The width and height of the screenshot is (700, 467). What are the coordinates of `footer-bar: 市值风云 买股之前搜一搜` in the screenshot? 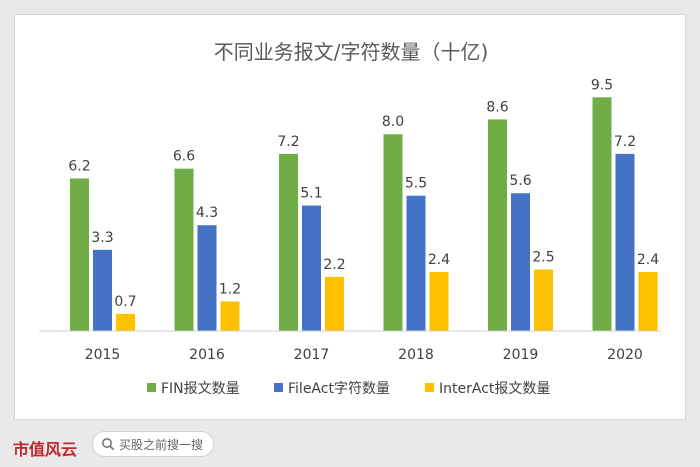 It's located at (350, 445).